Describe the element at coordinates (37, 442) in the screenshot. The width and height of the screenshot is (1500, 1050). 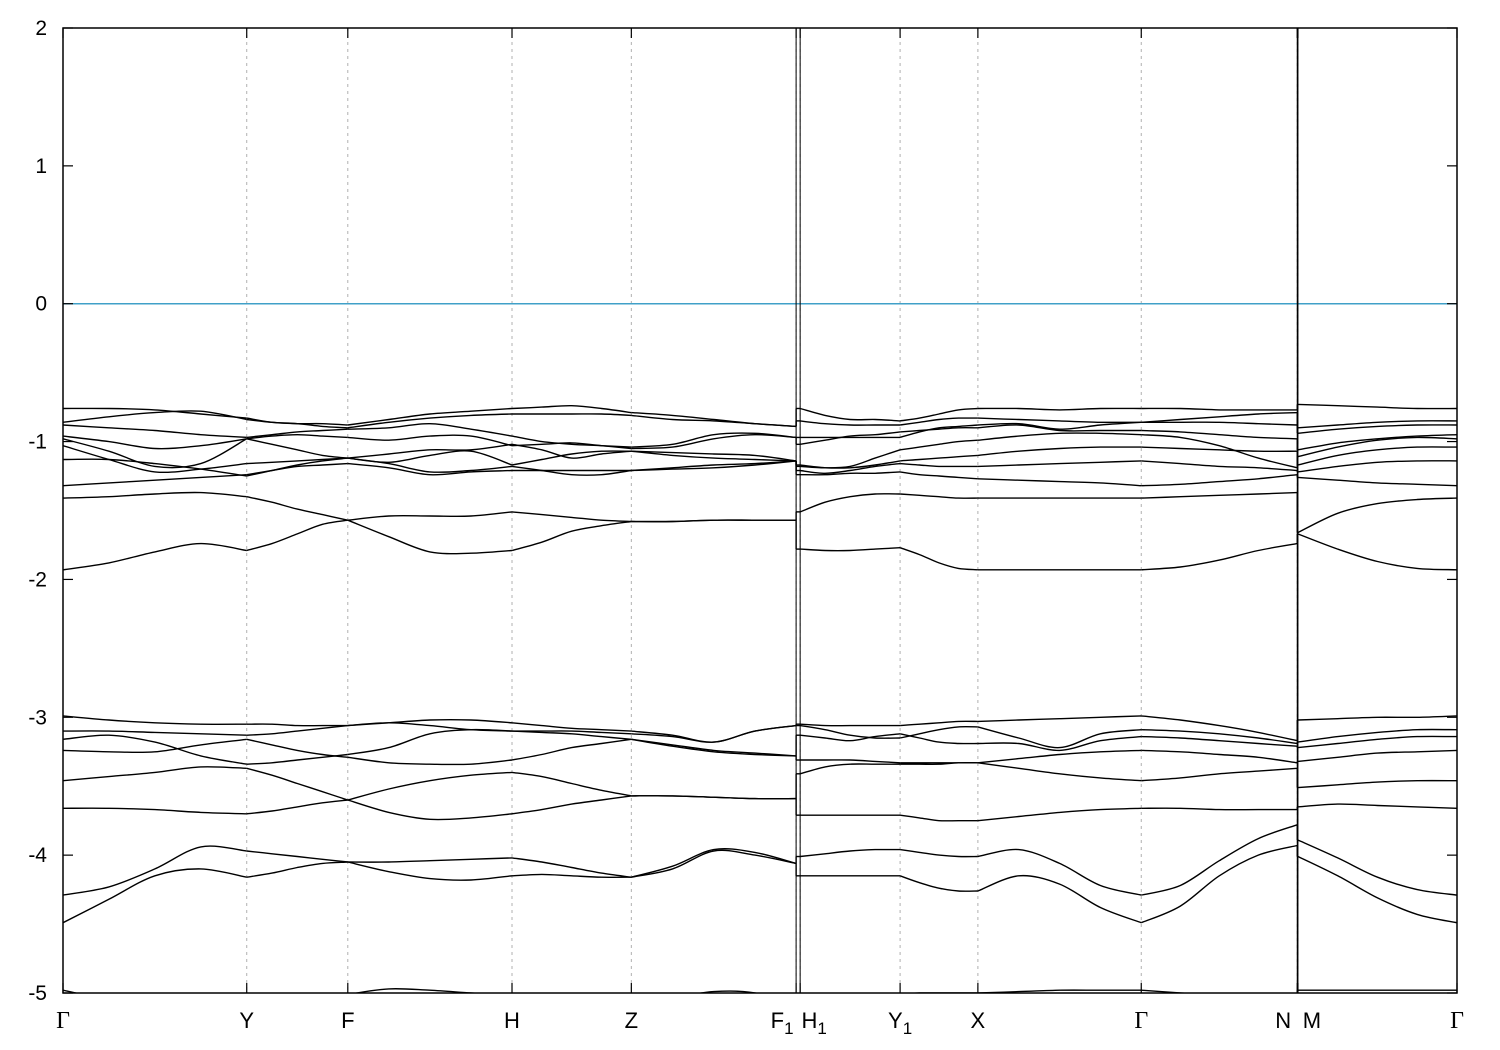
I see `y-tick-label: -1` at that location.